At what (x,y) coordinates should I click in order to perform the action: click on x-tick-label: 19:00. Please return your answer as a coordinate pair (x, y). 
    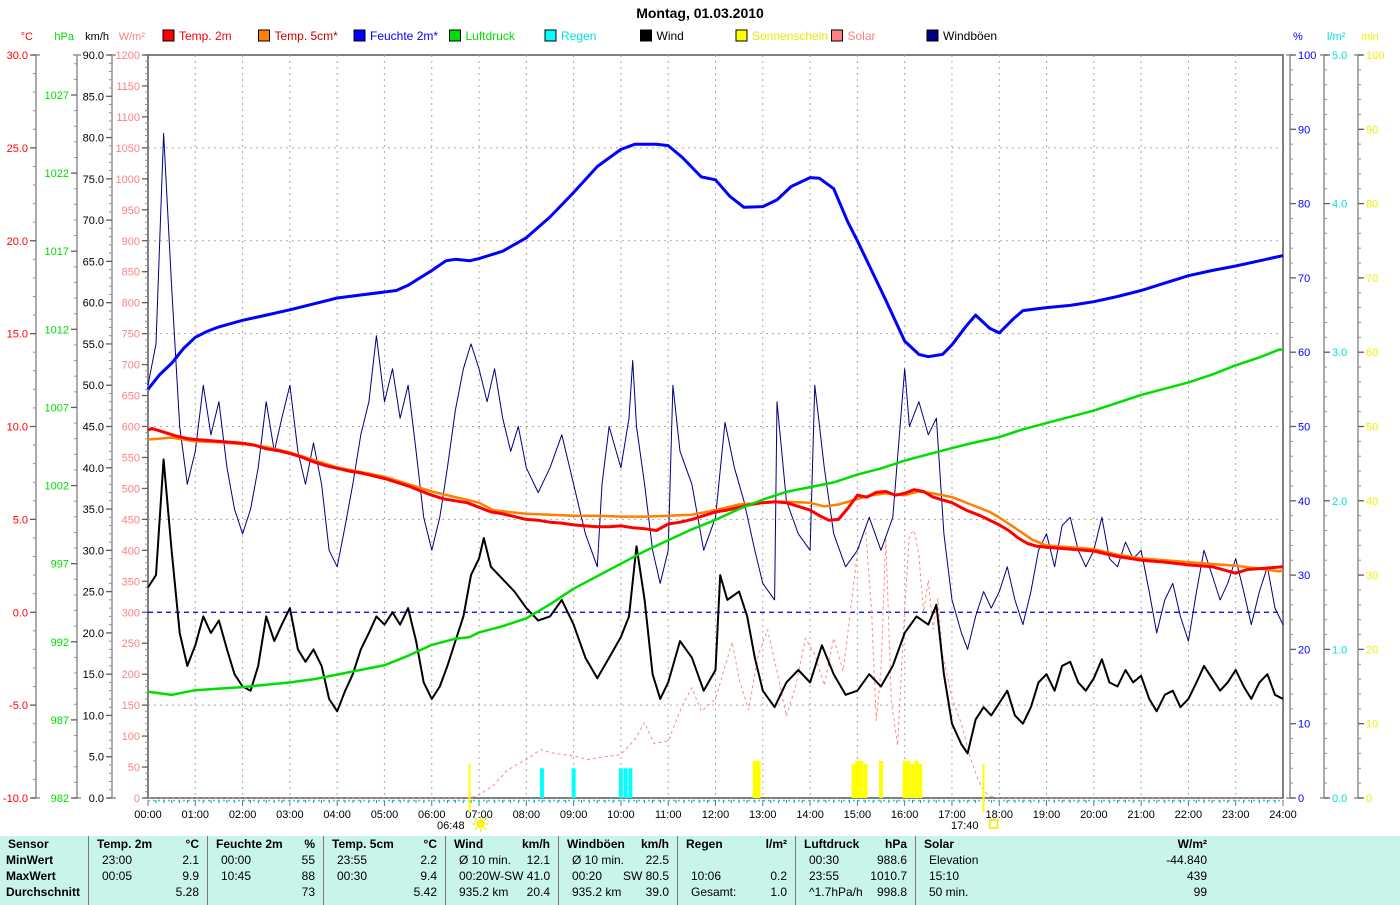
    Looking at the image, I should click on (1047, 815).